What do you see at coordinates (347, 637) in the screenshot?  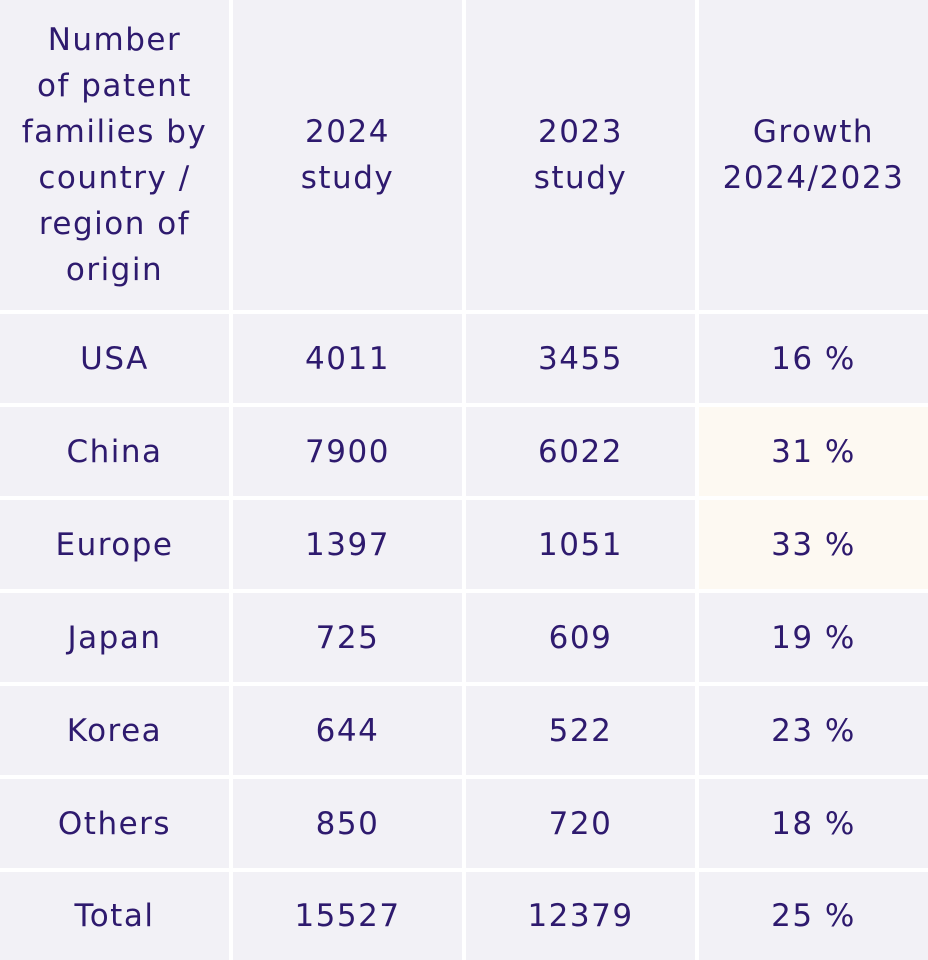 I see `value-2024-cell: 725` at bounding box center [347, 637].